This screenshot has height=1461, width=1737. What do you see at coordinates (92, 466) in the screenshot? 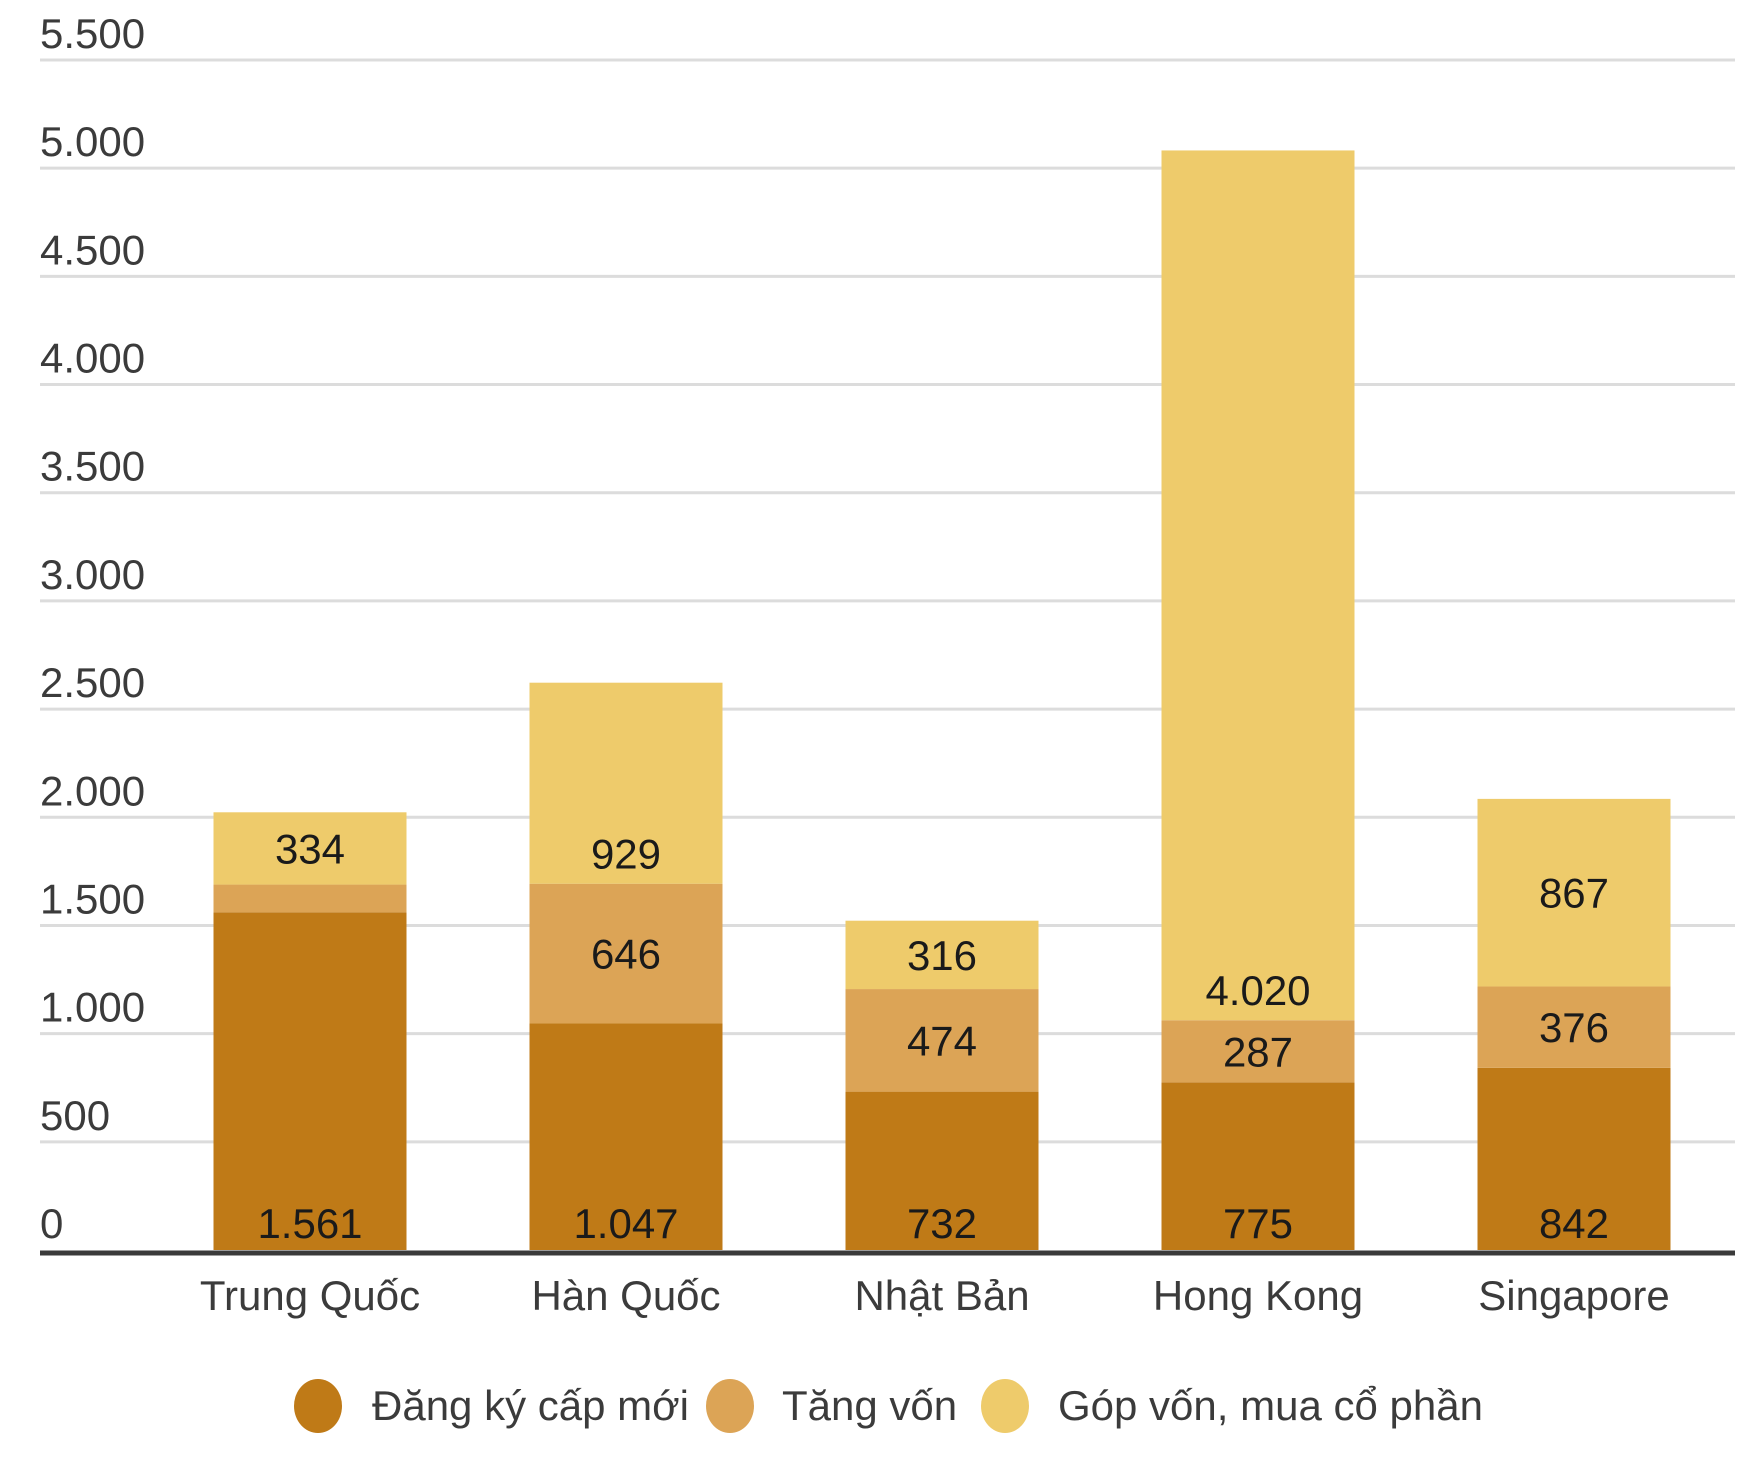
I see `y-tick-label: 3.500` at bounding box center [92, 466].